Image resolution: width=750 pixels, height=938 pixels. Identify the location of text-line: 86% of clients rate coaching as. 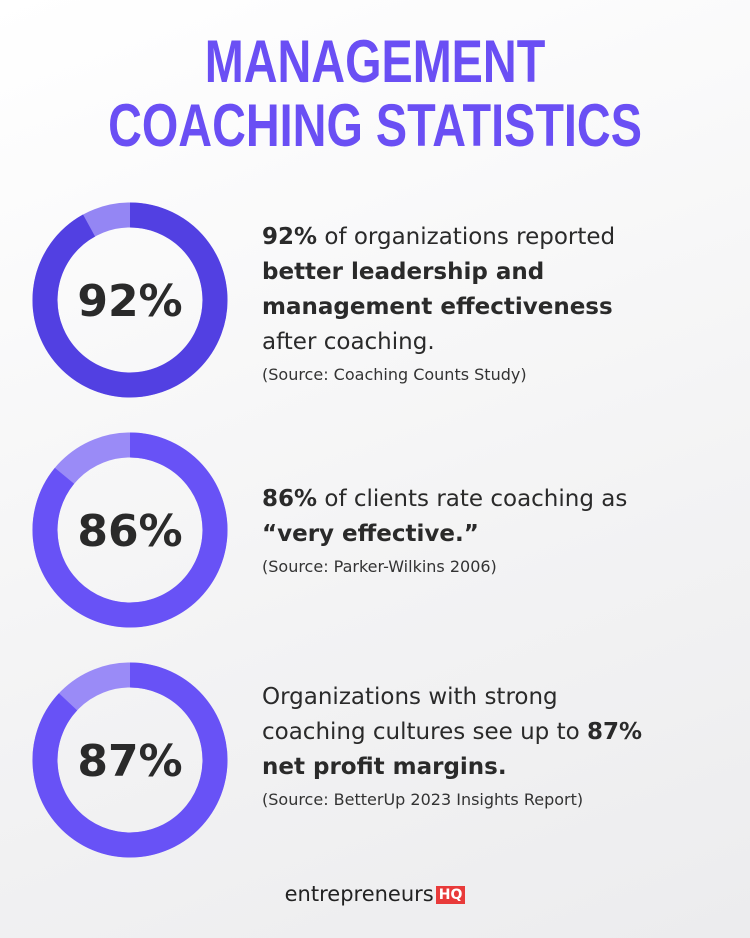
(502, 499).